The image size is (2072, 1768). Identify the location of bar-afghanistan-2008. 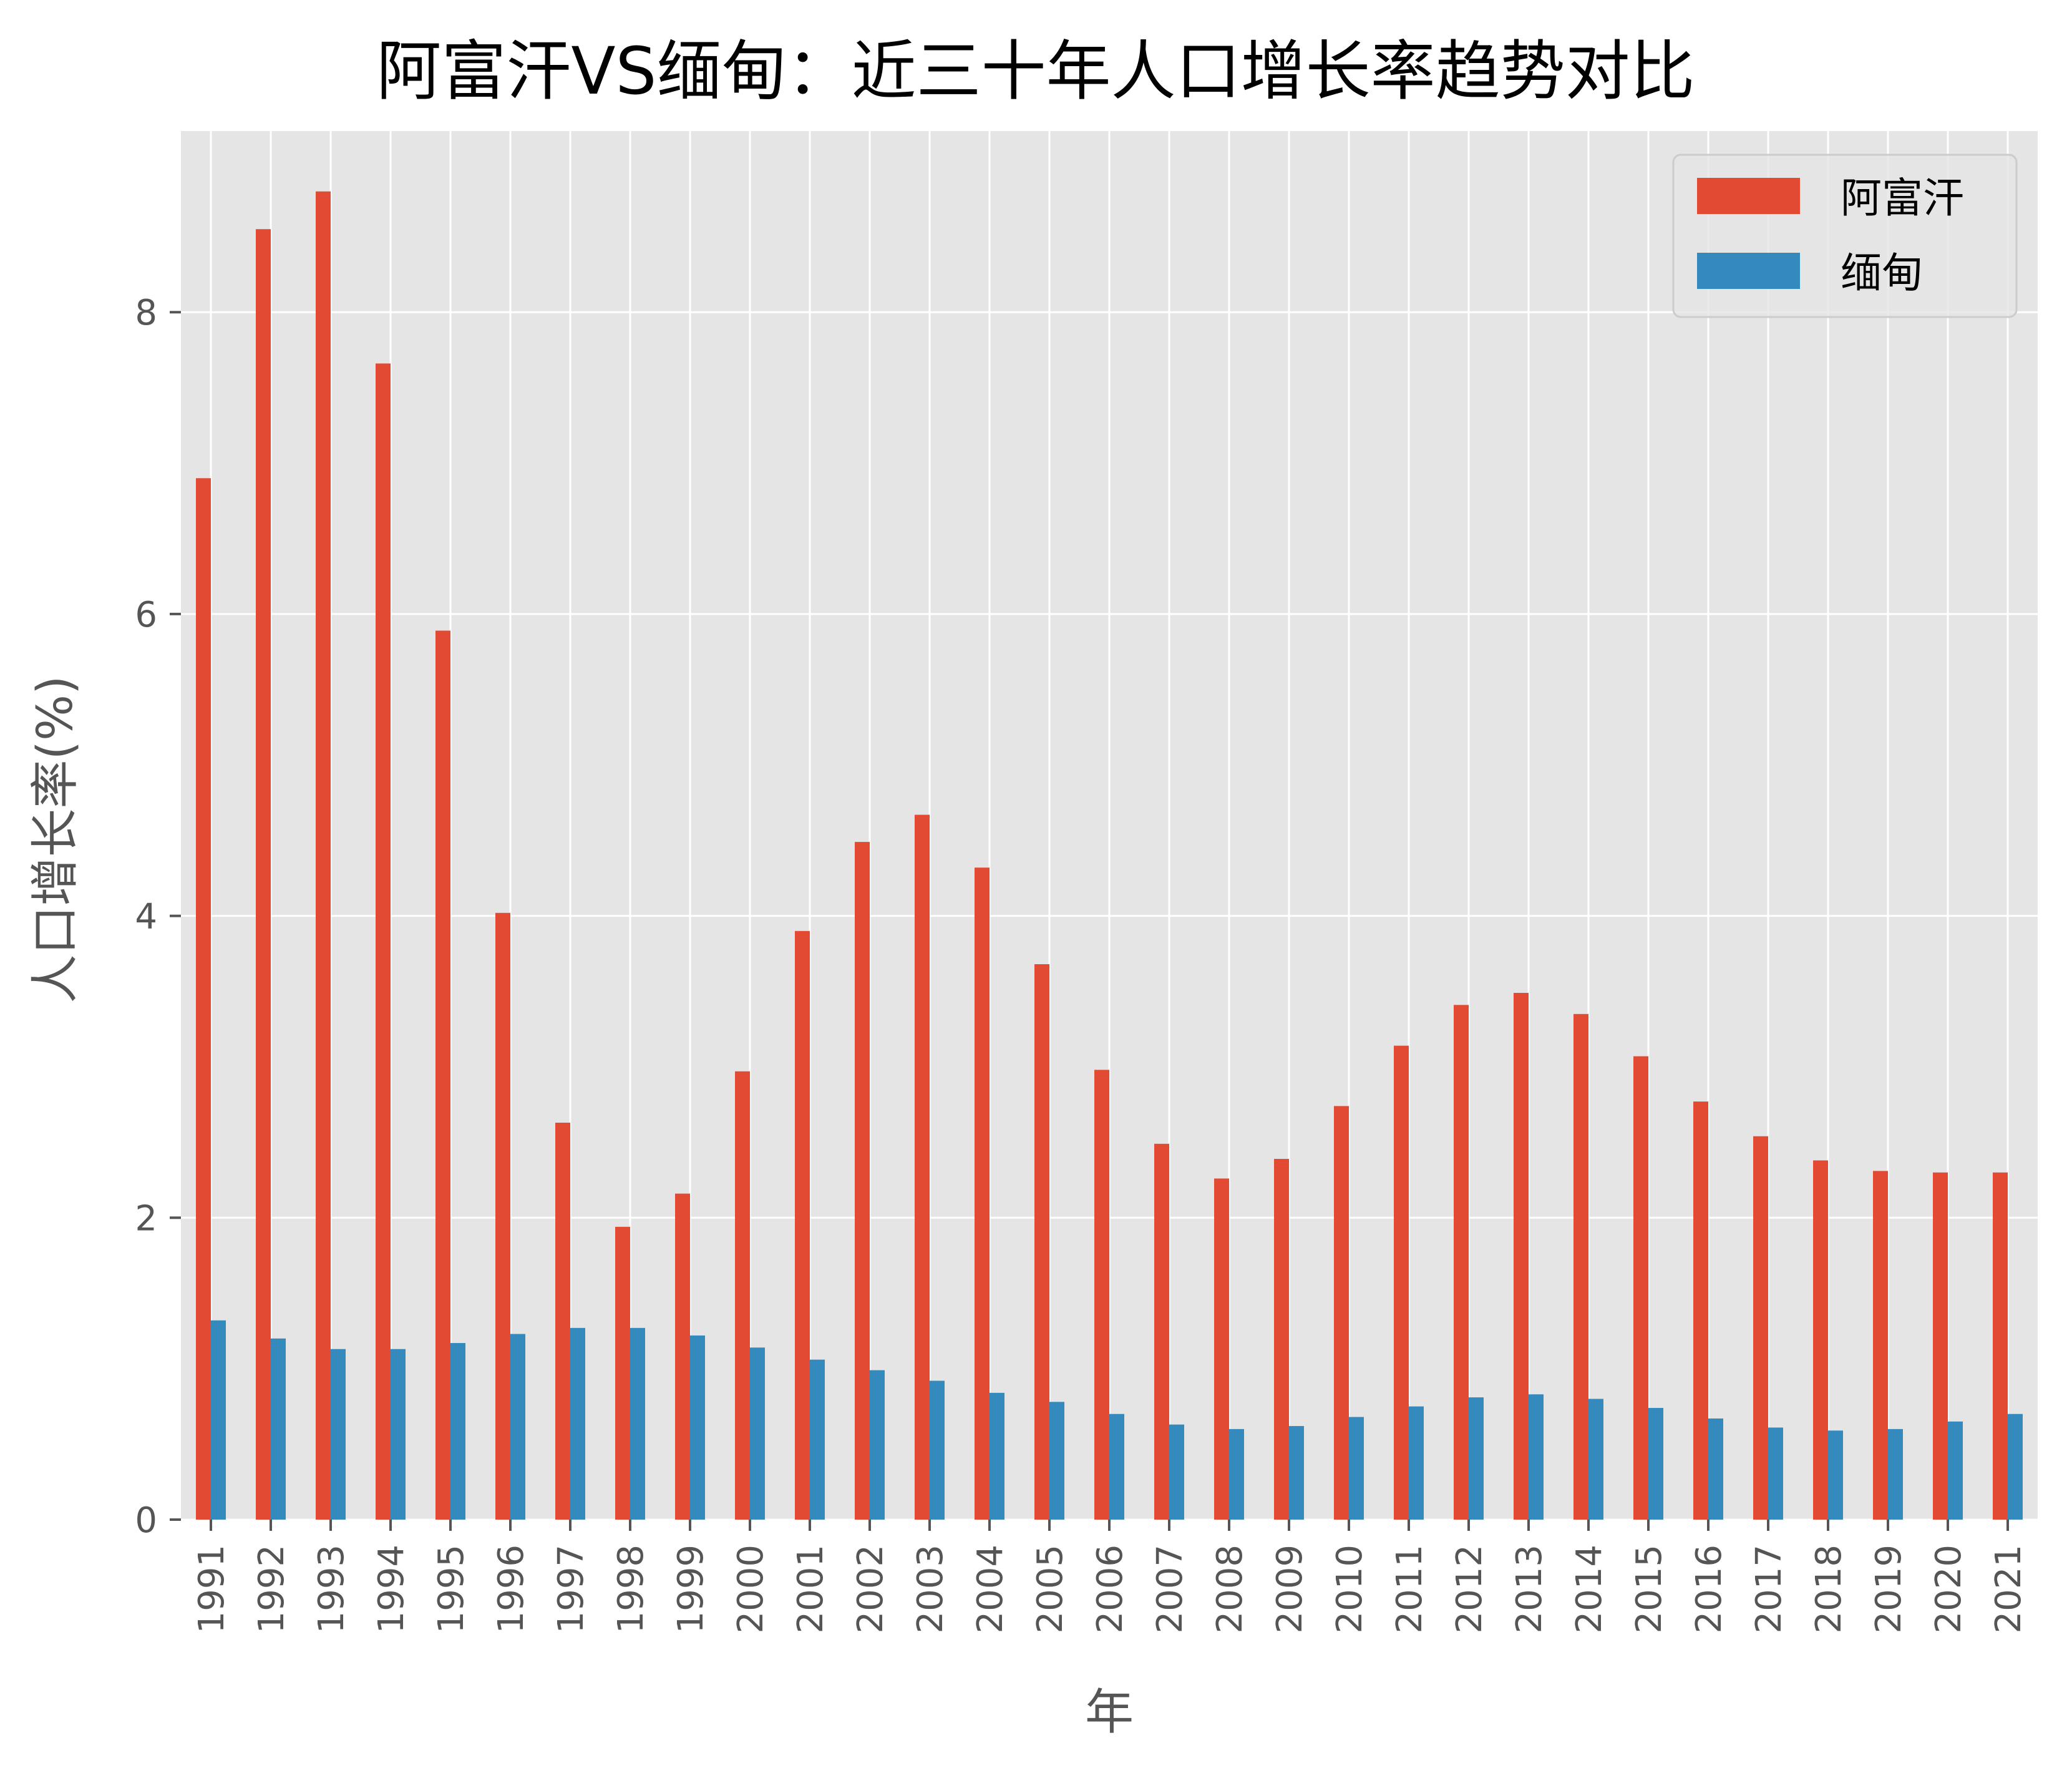
(1221, 1349).